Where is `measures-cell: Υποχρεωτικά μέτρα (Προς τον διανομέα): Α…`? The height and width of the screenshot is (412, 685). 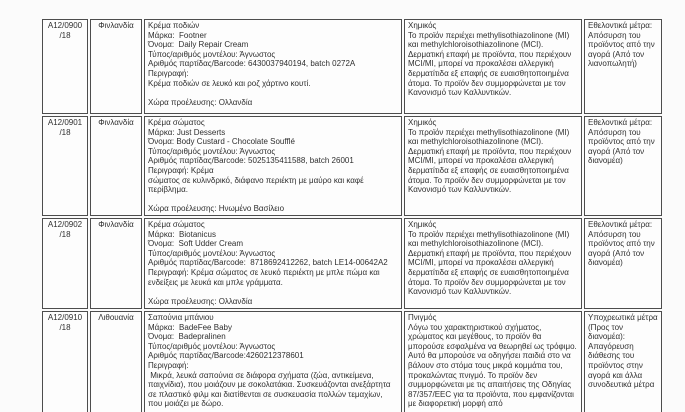
measures-cell: Υποχρεωτικά μέτρα (Προς τον διανομέα): Α… is located at coordinates (623, 361).